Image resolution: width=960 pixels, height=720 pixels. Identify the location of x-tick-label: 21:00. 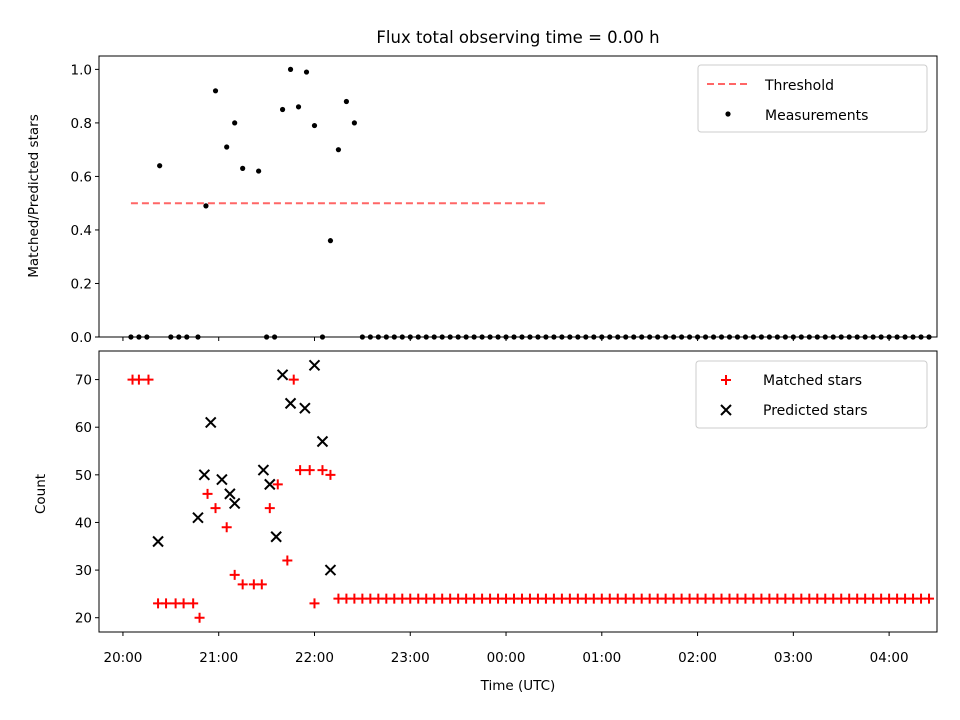
(218, 658).